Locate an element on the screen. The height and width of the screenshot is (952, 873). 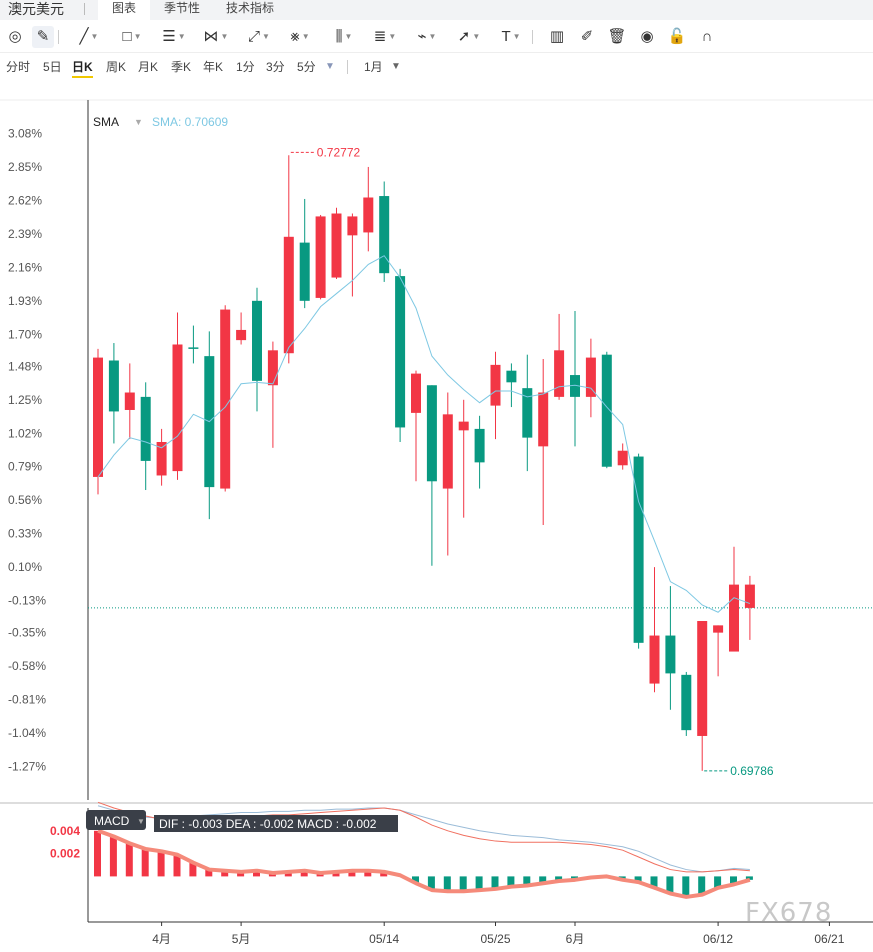
rectangle-icon: □ ▼ is located at coordinates (132, 36).